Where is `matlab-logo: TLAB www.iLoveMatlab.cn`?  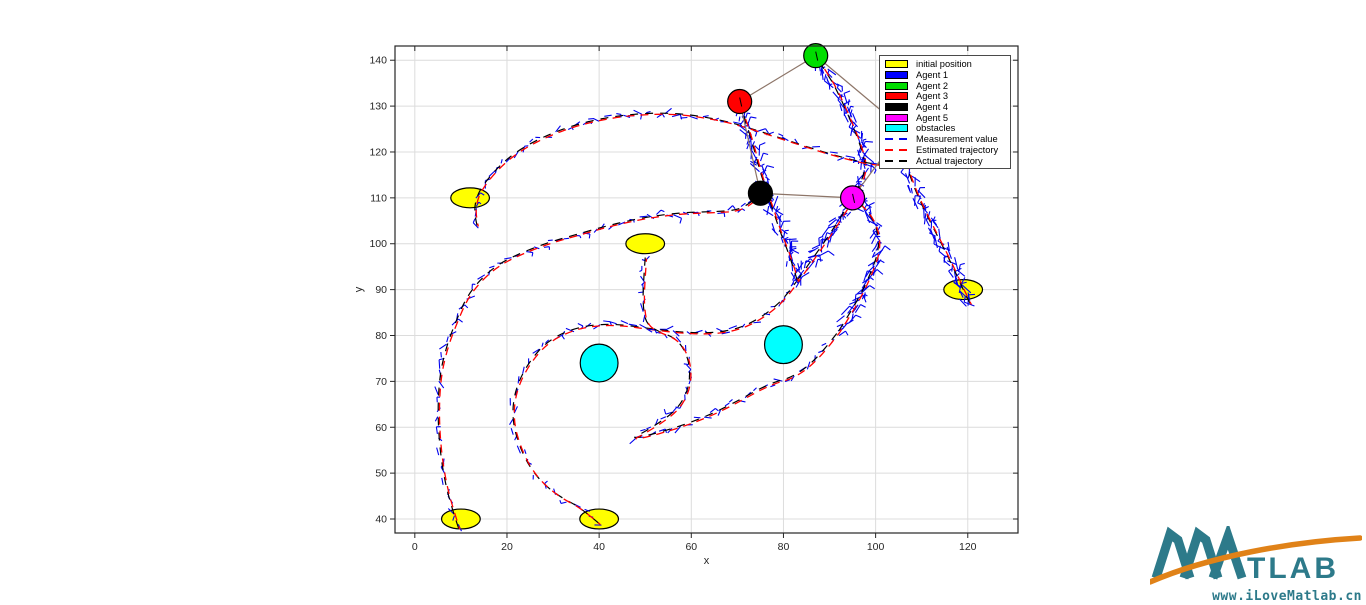 matlab-logo: TLAB www.iLoveMatlab.cn is located at coordinates (1254, 563).